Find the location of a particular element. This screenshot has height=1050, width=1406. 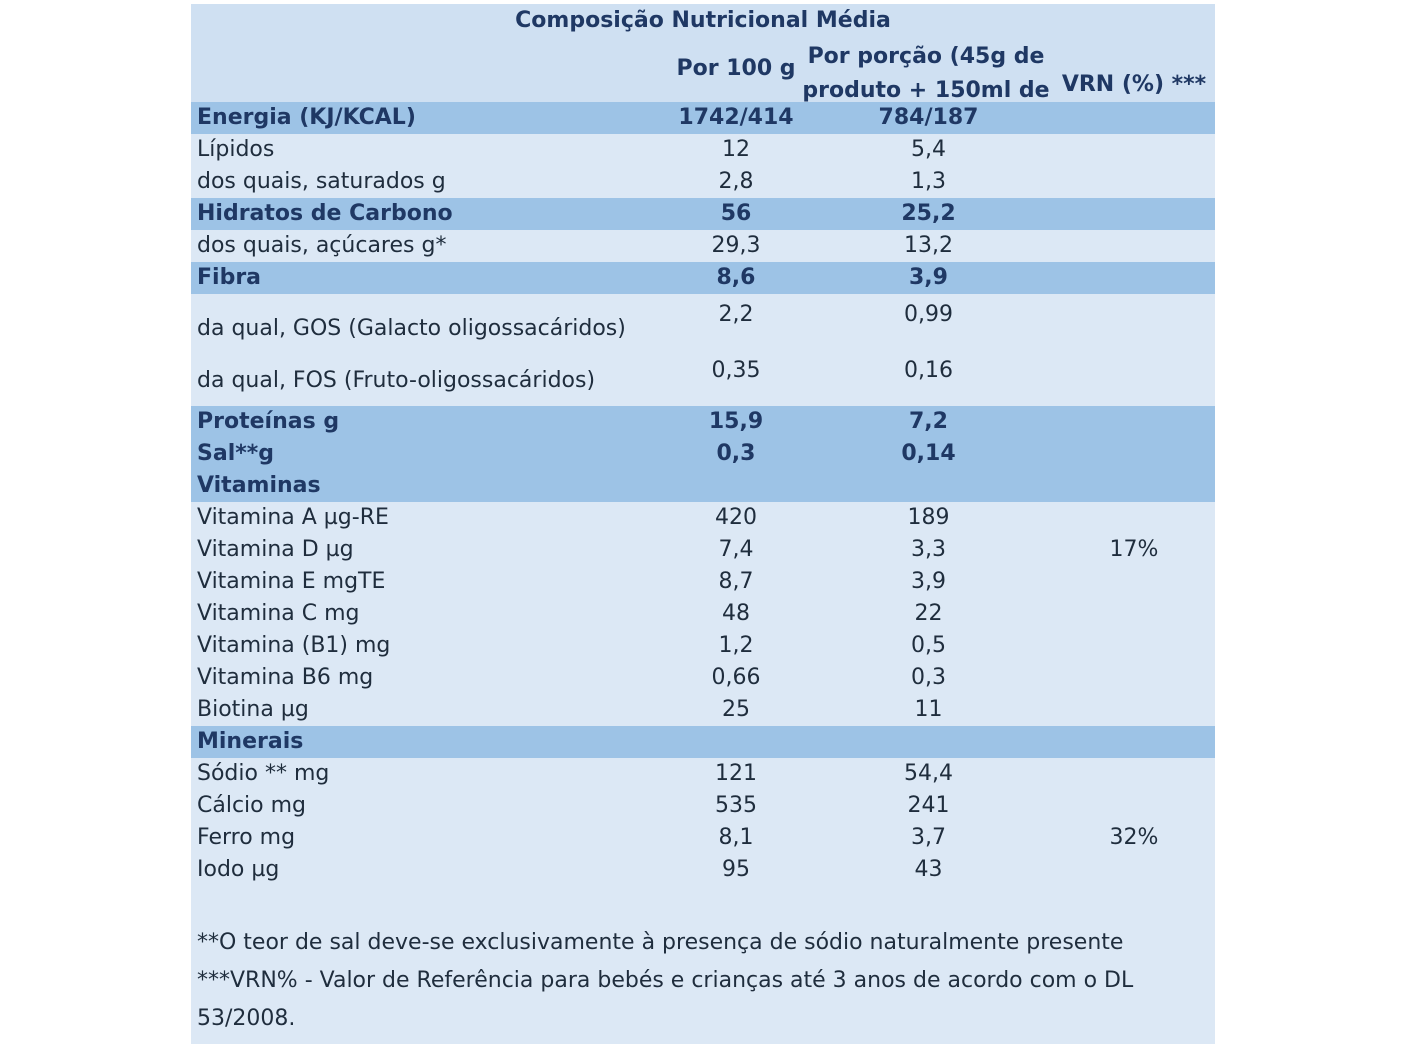

table-row-sal: Sal**g 0,3 0,14 is located at coordinates (703, 454).